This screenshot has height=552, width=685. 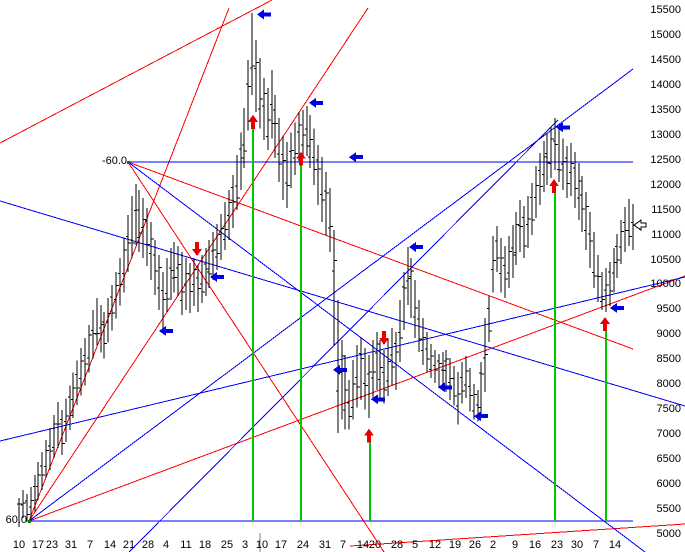 What do you see at coordinates (129, 545) in the screenshot?
I see `date-axis-label: 21` at bounding box center [129, 545].